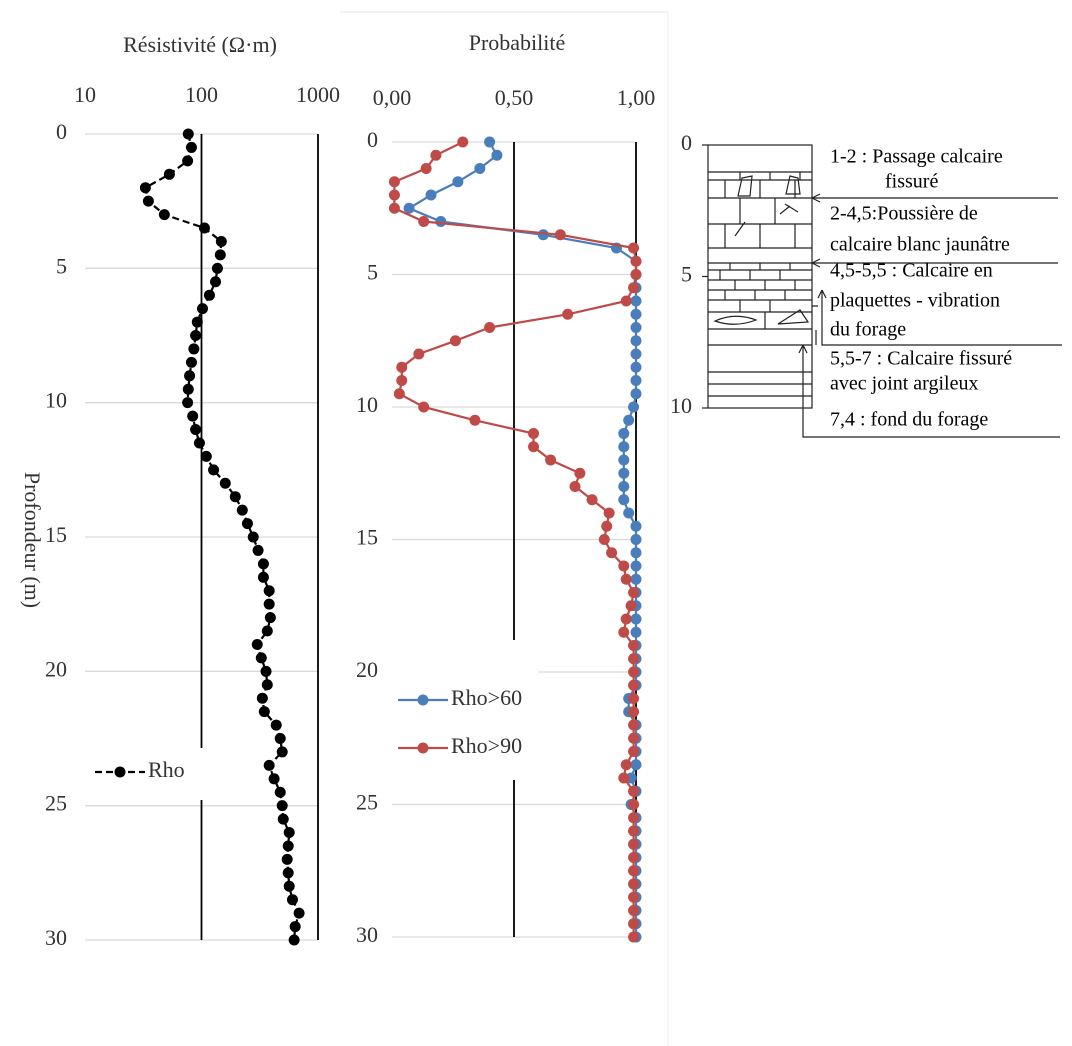 The width and height of the screenshot is (1072, 1046). I want to click on lithology-label: 5,5-7 : Calcaire fissuré, so click(921, 359).